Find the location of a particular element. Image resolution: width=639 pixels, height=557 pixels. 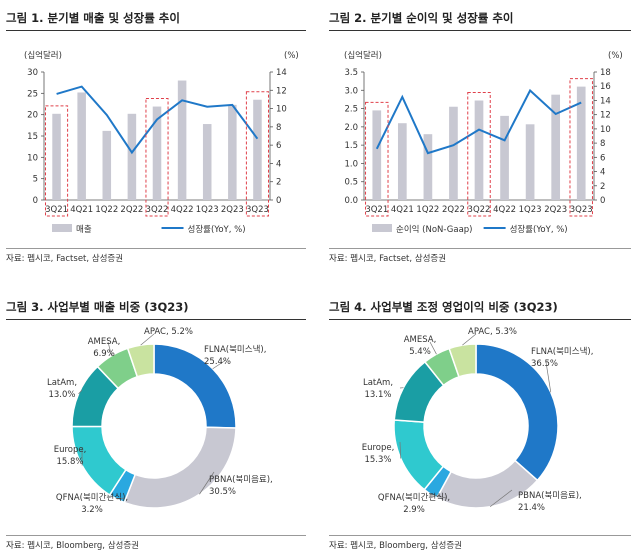

y-left-tick-label: 5 is located at coordinates (35, 180).